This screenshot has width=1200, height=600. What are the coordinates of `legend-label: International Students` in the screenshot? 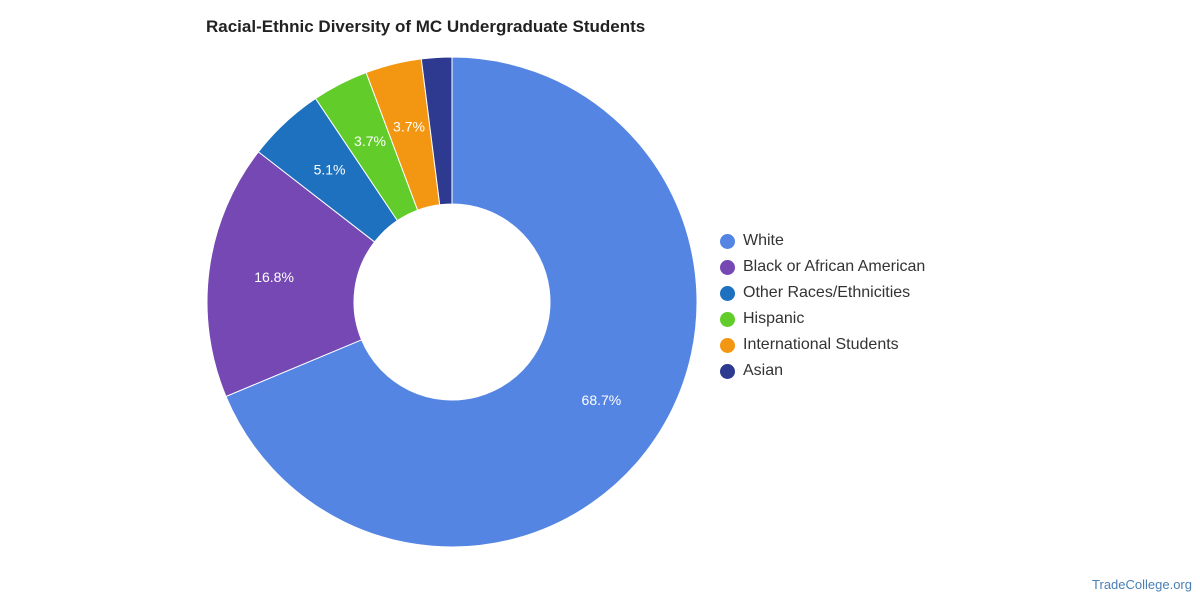 It's located at (821, 344).